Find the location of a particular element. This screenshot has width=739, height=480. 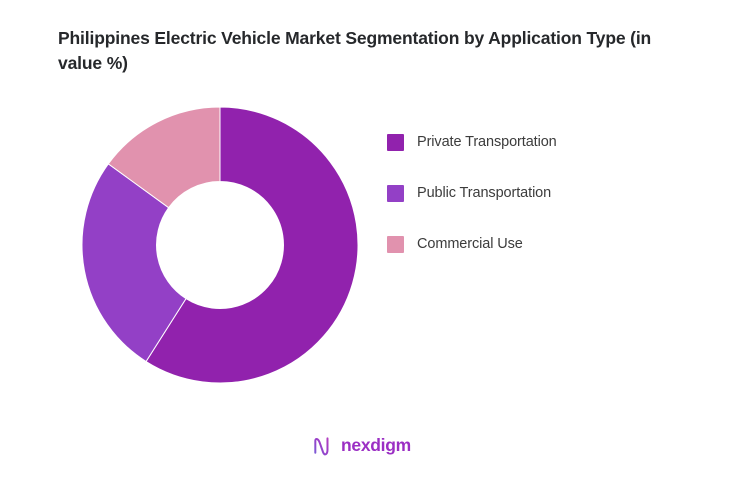

donut-slice-commercial-use is located at coordinates (164, 158).